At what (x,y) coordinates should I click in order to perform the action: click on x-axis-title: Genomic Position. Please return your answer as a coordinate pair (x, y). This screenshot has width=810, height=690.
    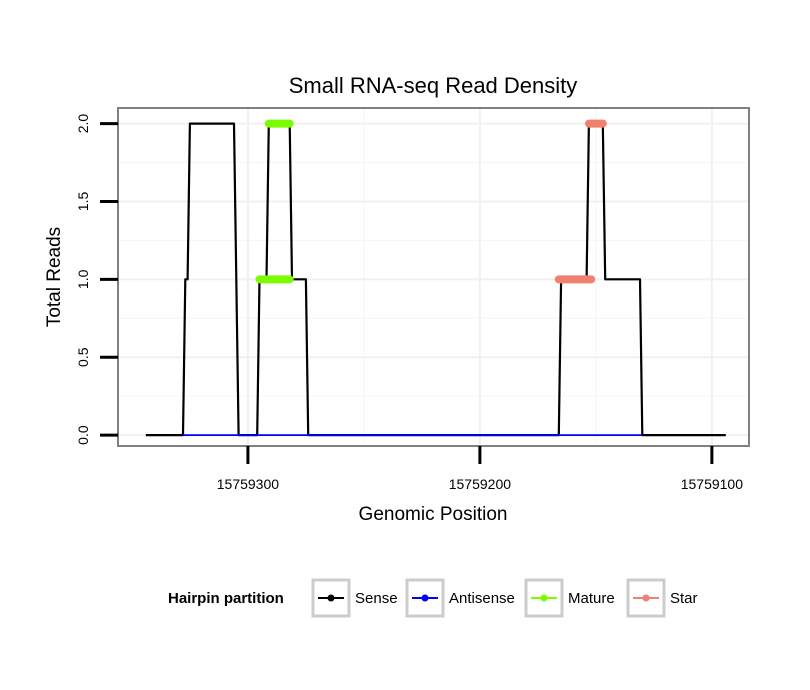
    Looking at the image, I should click on (433, 514).